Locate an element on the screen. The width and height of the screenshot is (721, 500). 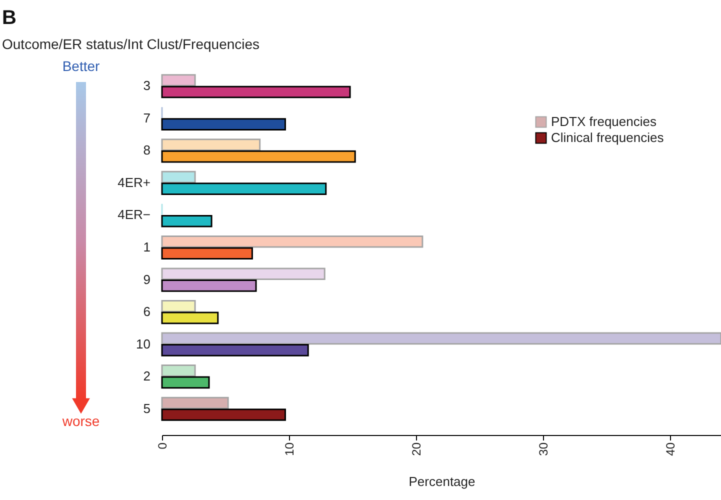
text: worse is located at coordinates (80, 421).